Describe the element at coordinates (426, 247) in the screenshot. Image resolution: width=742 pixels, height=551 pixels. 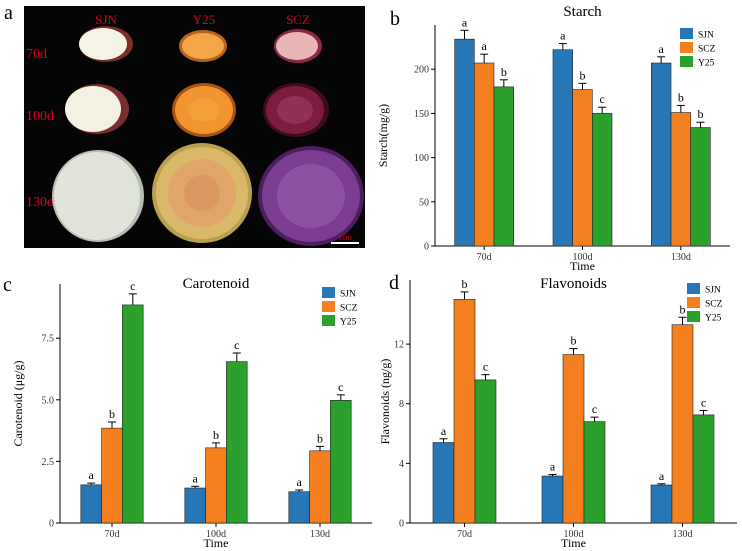
I see `b-y-tick-label: 0` at that location.